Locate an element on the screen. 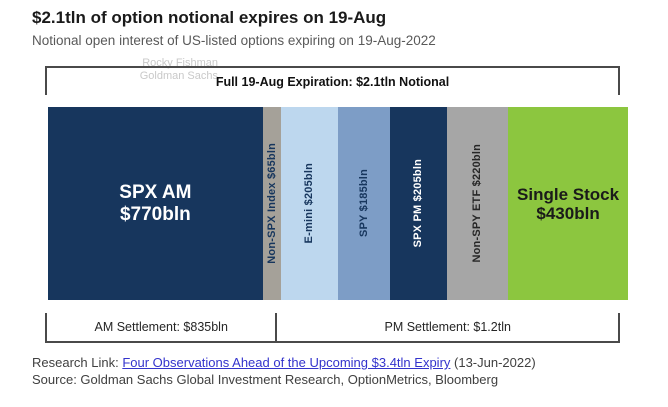 This screenshot has height=407, width=668. bar-segment-single-stock: Single Stock $430bln is located at coordinates (568, 203).